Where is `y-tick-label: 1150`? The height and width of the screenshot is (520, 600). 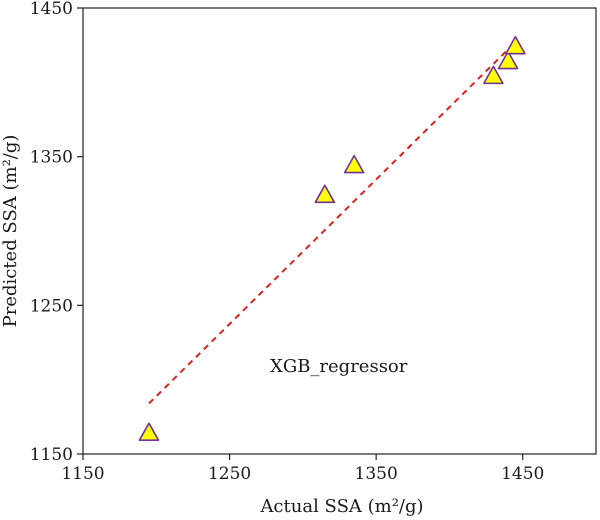
y-tick-label: 1150 is located at coordinates (51, 455).